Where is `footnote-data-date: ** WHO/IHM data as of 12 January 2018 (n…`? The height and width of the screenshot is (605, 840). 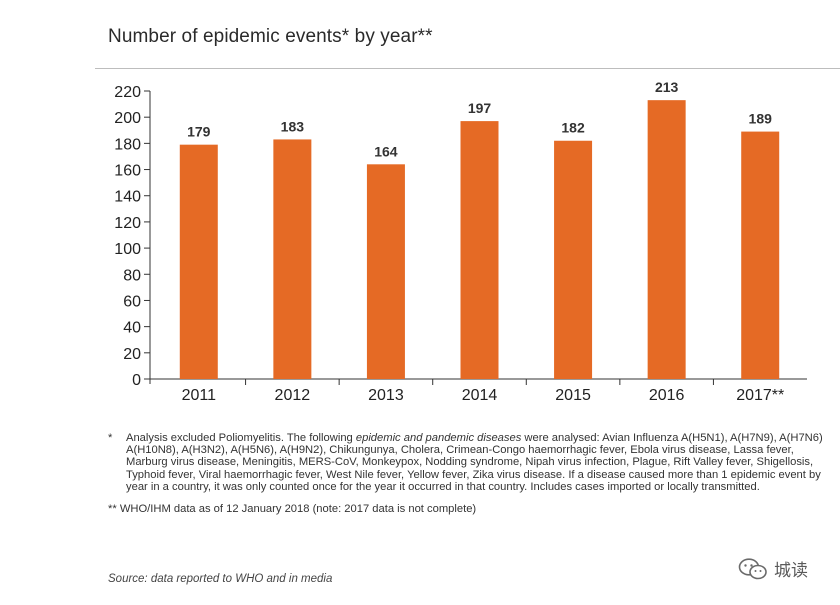 footnote-data-date: ** WHO/IHM data as of 12 January 2018 (n… is located at coordinates (292, 509).